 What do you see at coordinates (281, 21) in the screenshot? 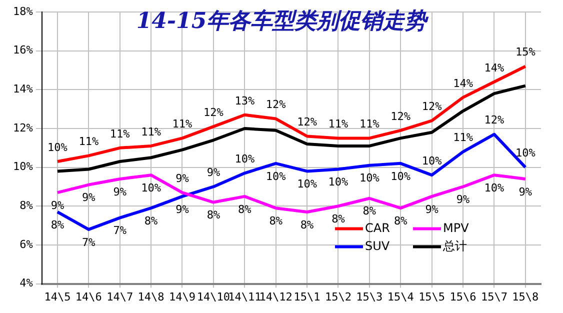
I see `chart-title: 14-15年各车型类别促销走势` at bounding box center [281, 21].